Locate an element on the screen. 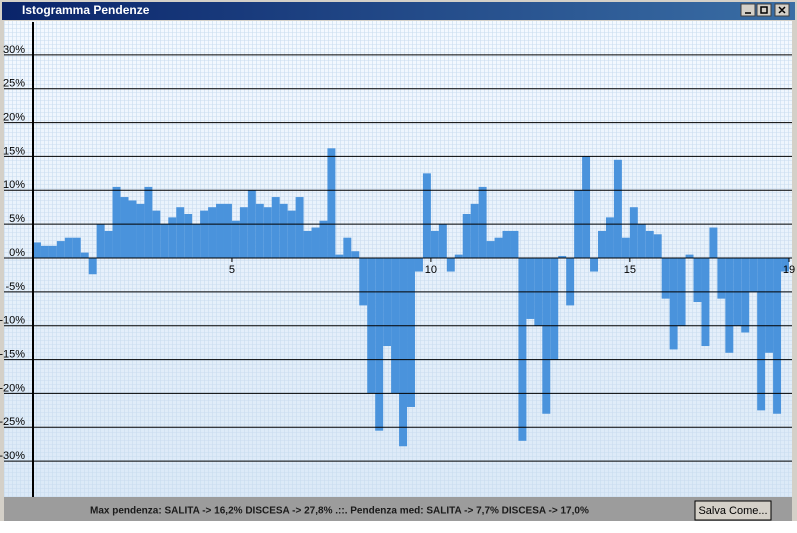  maximize-button is located at coordinates (764, 10).